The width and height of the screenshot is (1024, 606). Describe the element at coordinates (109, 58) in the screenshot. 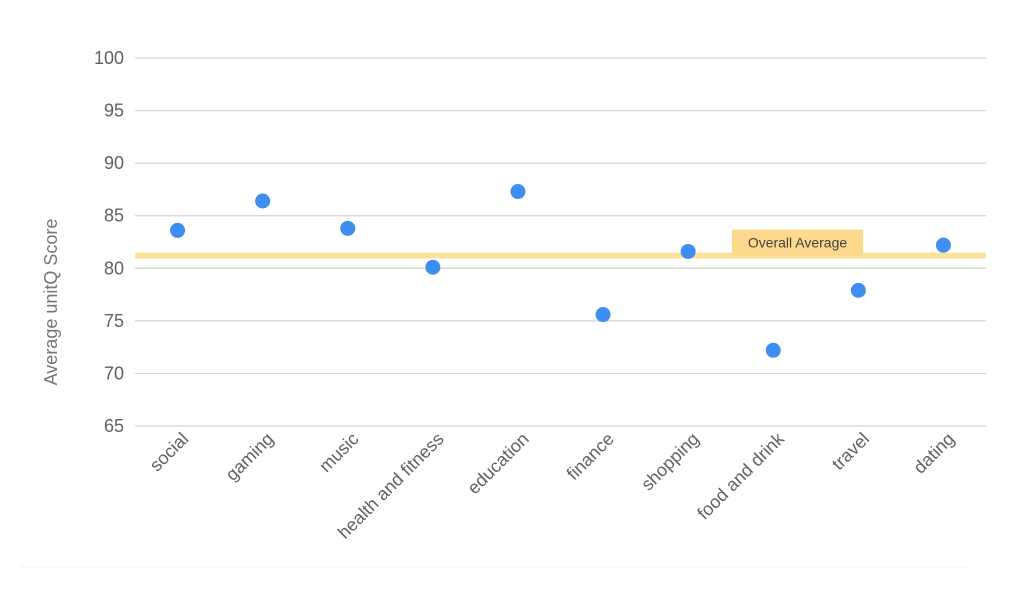

I see `y-tick-label: 100` at that location.